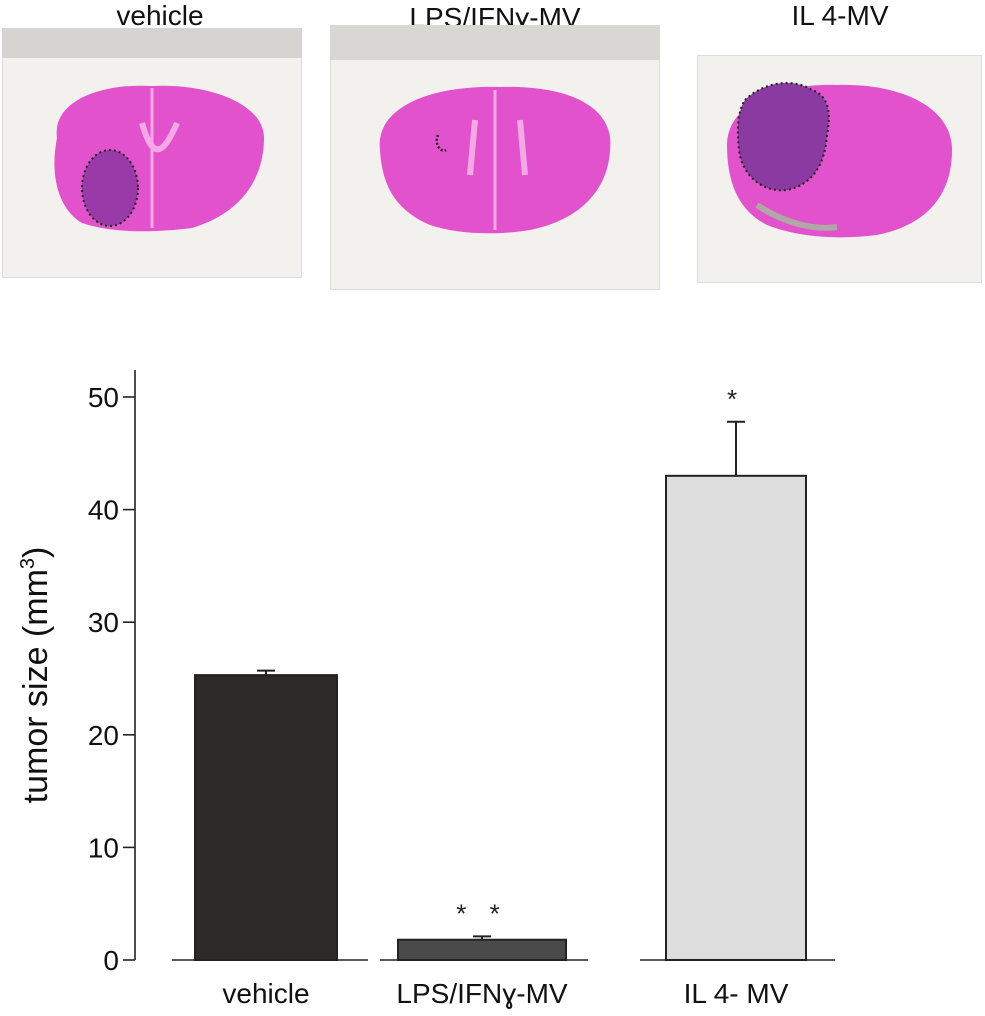 The width and height of the screenshot is (985, 1016). What do you see at coordinates (736, 399) in the screenshot?
I see `significance-marker: *` at bounding box center [736, 399].